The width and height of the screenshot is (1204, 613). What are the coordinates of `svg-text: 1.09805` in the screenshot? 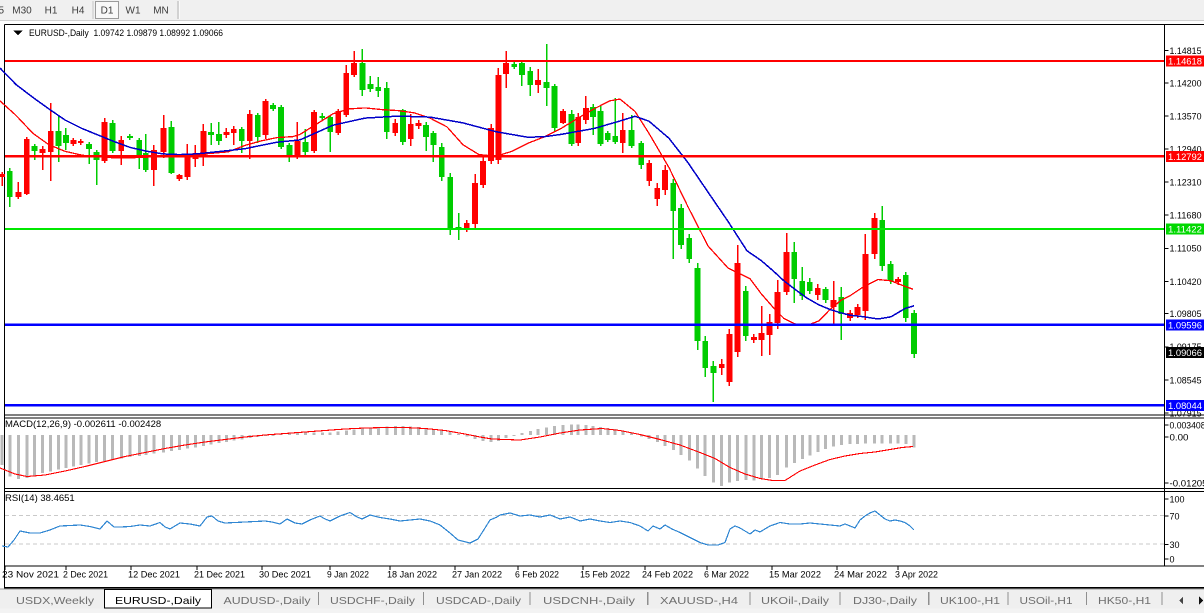 It's located at (1186, 314).